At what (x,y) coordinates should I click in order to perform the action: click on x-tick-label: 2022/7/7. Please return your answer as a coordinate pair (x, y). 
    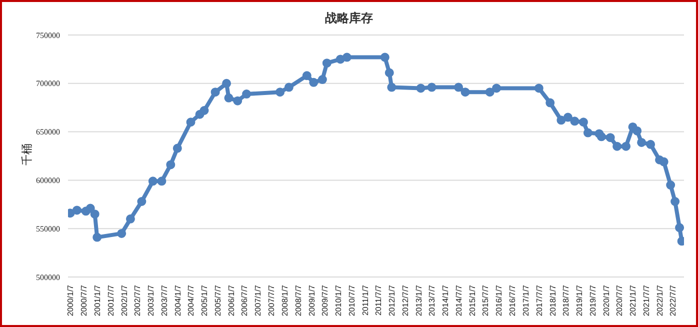
    Looking at the image, I should click on (673, 300).